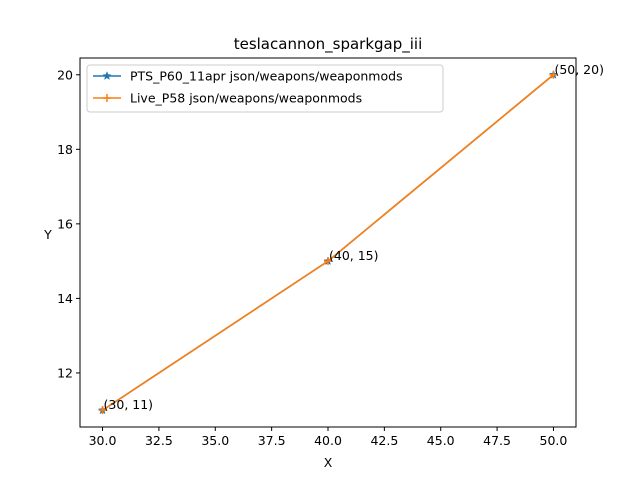 This screenshot has width=640, height=480. What do you see at coordinates (65, 74) in the screenshot?
I see `y-tick-label-4: 20` at bounding box center [65, 74].